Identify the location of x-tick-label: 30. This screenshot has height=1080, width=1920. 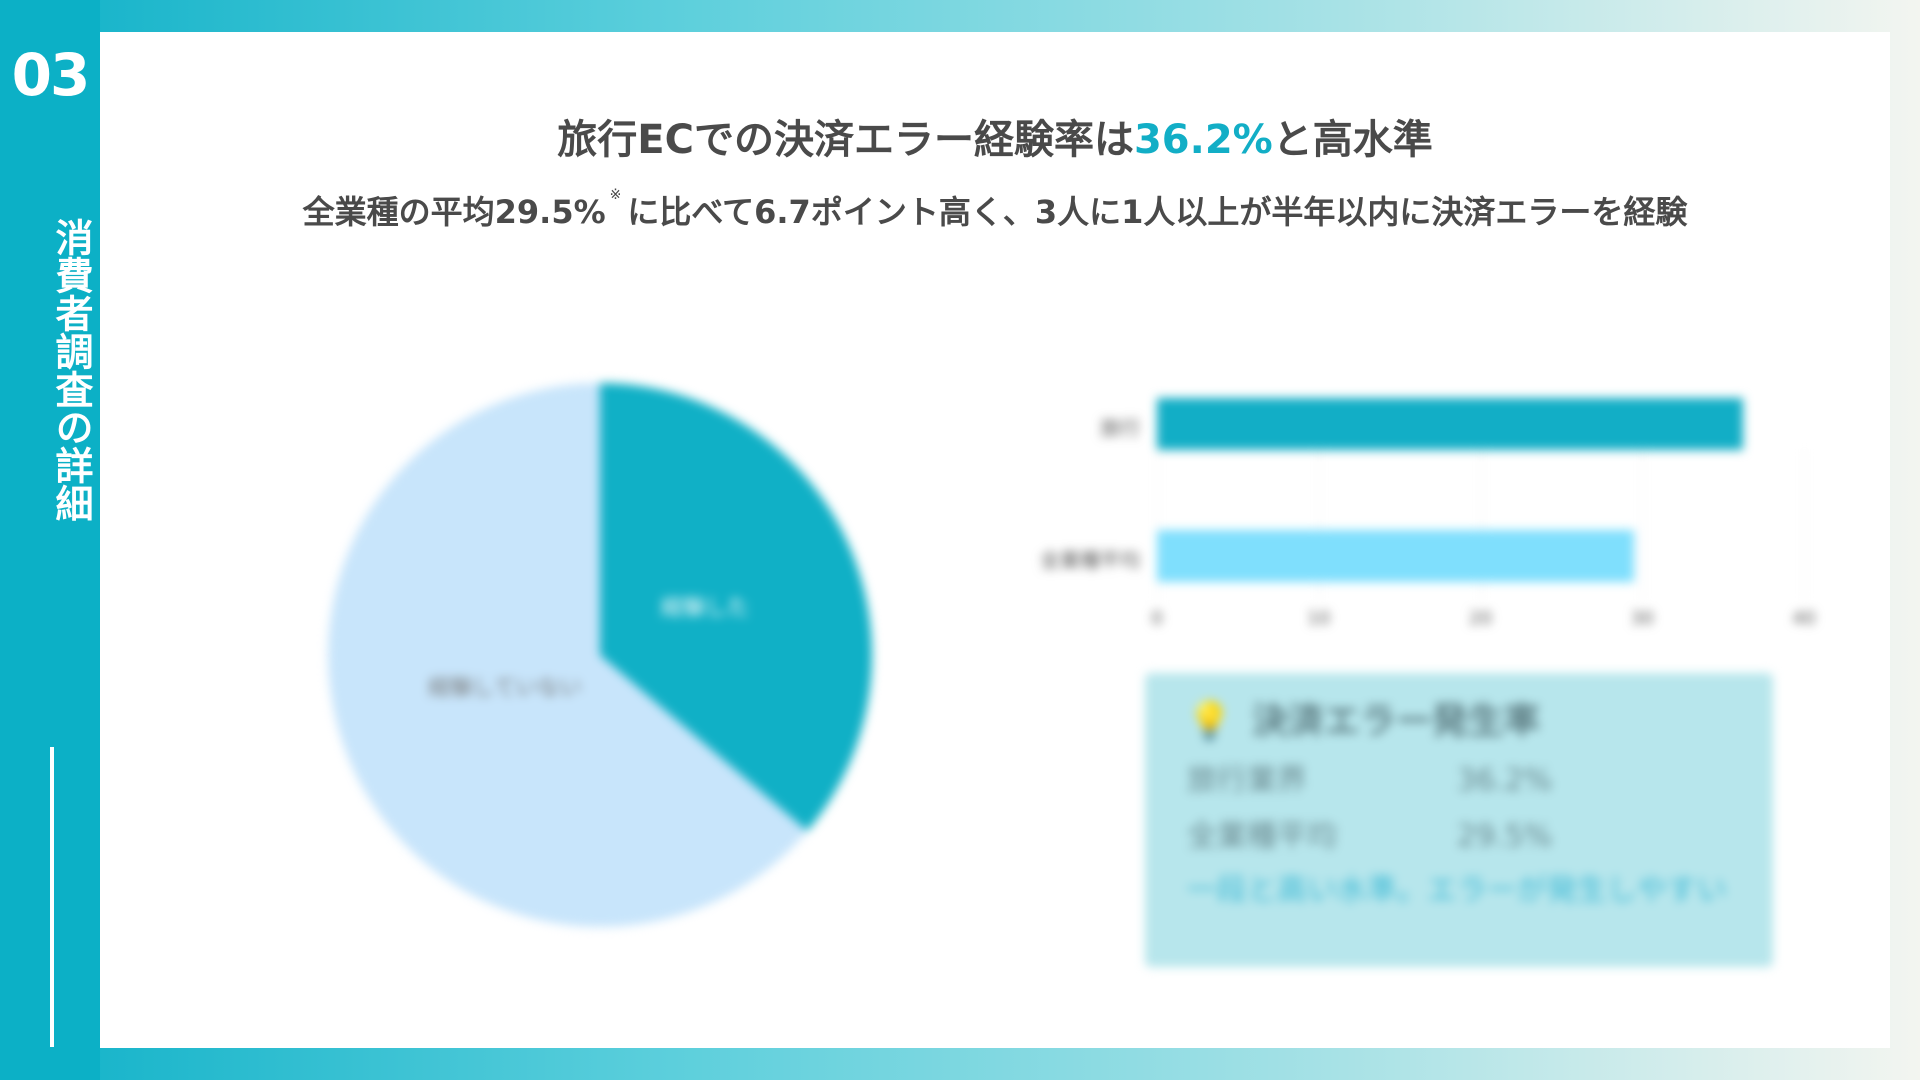
(1642, 618).